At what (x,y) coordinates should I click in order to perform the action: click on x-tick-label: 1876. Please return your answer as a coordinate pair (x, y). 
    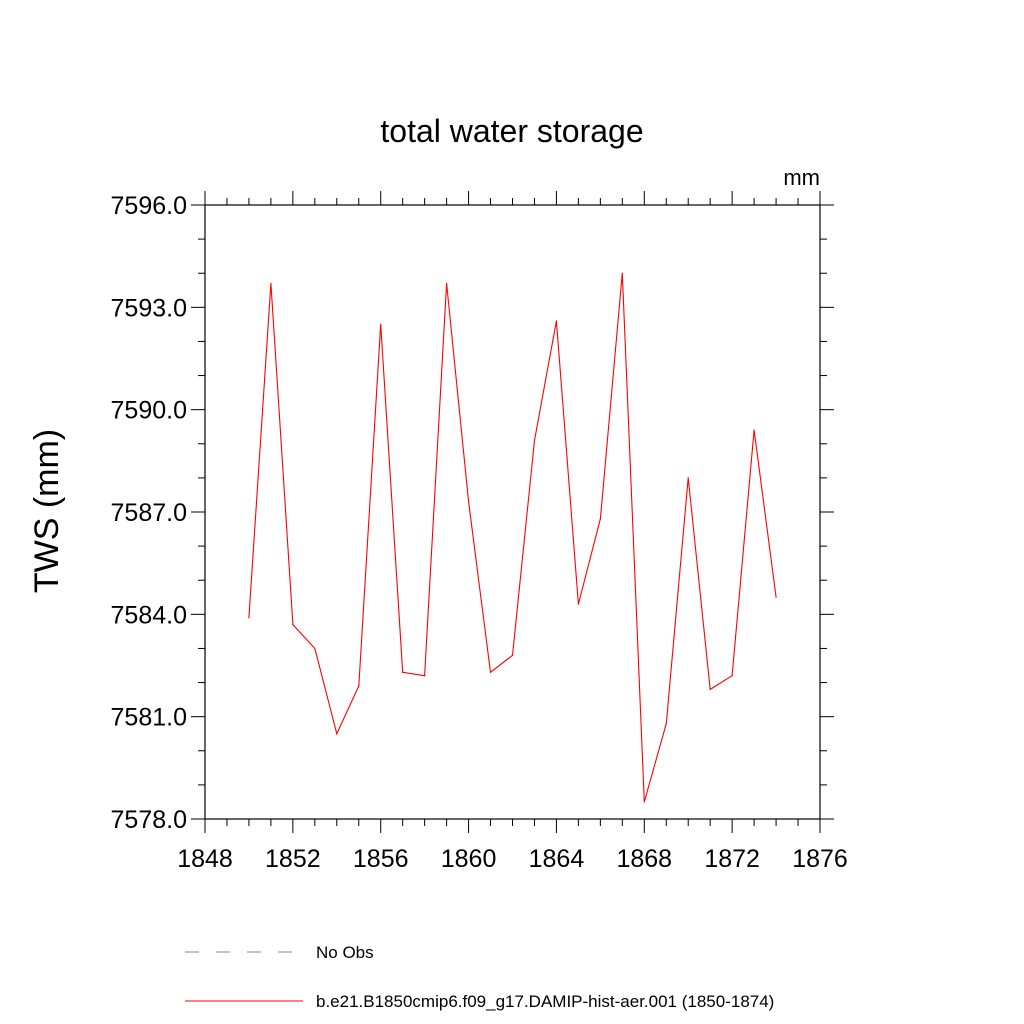
    Looking at the image, I should click on (820, 859).